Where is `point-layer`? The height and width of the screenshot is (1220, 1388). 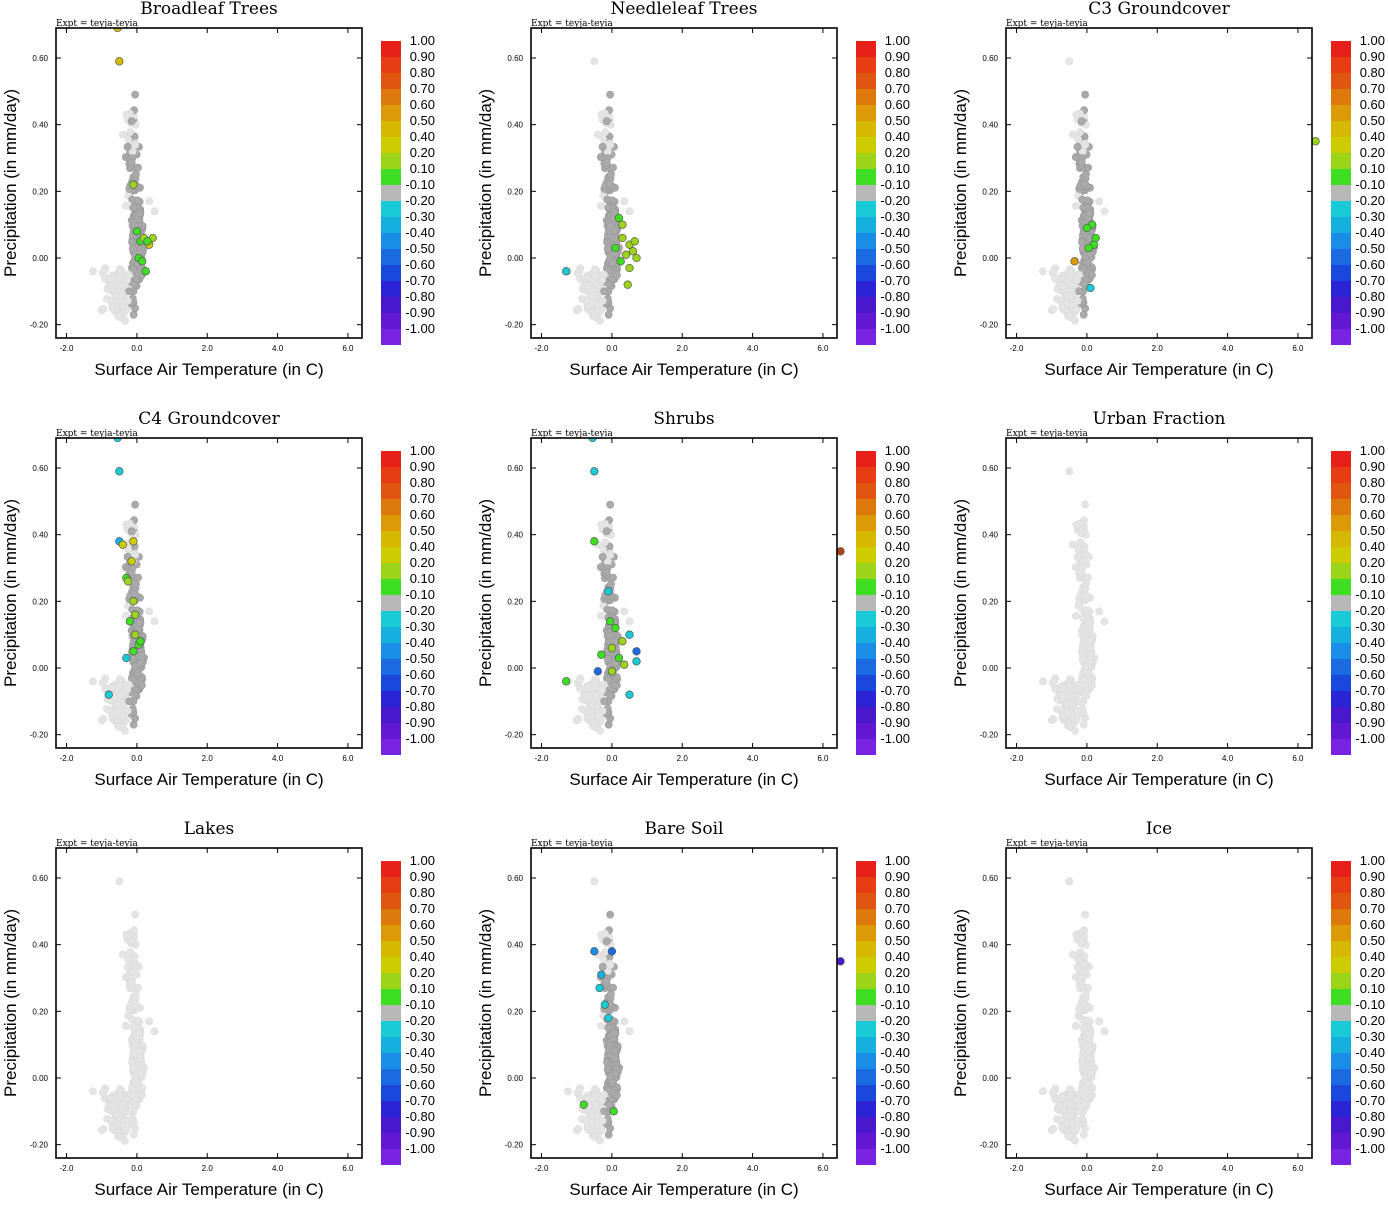 point-layer is located at coordinates (1074, 1011).